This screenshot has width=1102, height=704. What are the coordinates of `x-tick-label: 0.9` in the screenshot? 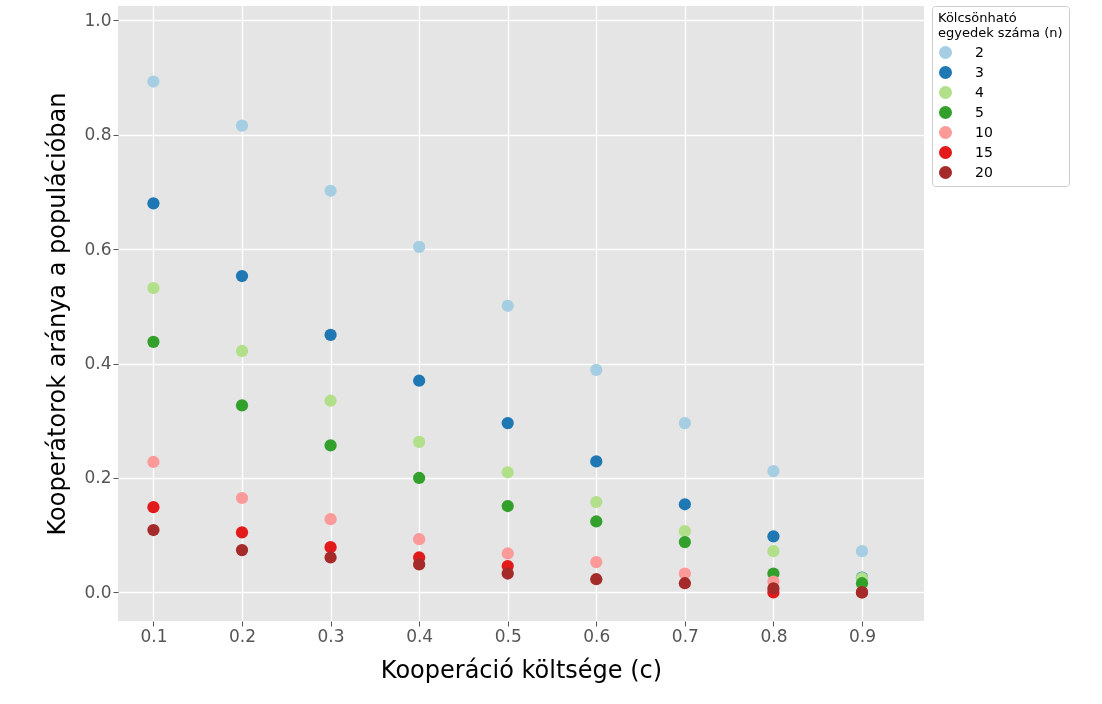 It's located at (862, 635).